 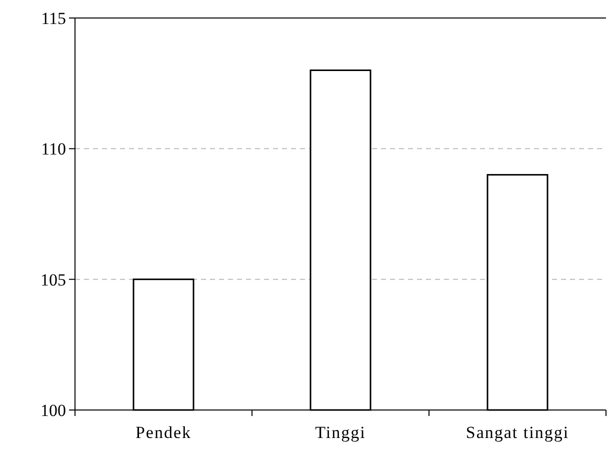 What do you see at coordinates (53, 18) in the screenshot?
I see `y-tick-label: 115` at bounding box center [53, 18].